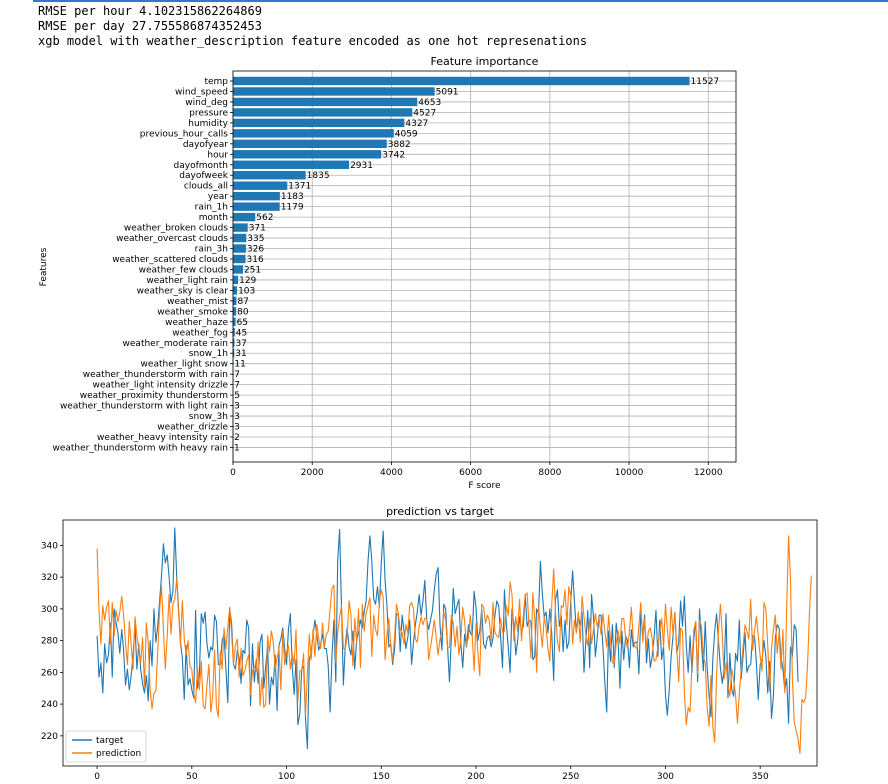 The image size is (888, 784). Describe the element at coordinates (440, 511) in the screenshot. I see `prediction-vs-target-title: prediction vs target` at that location.